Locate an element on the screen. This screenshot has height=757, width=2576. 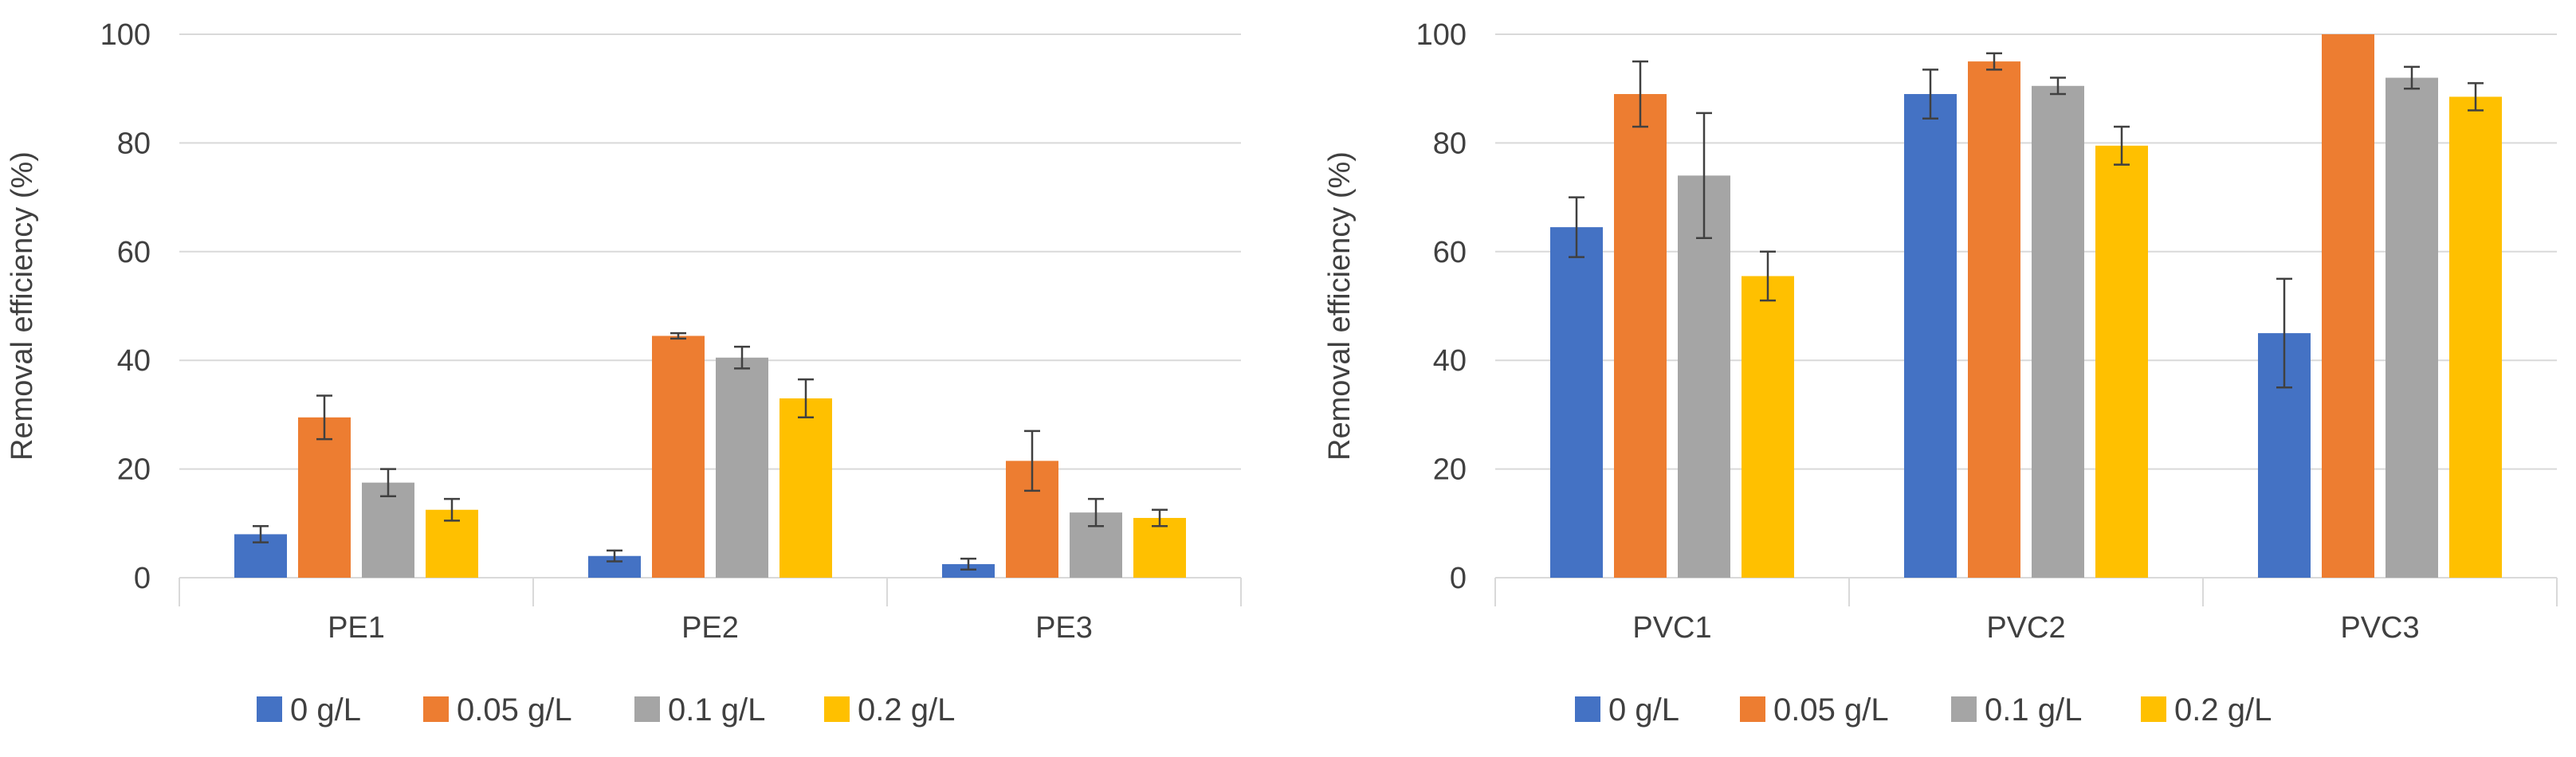
x-tick-label: PE2 is located at coordinates (710, 628).